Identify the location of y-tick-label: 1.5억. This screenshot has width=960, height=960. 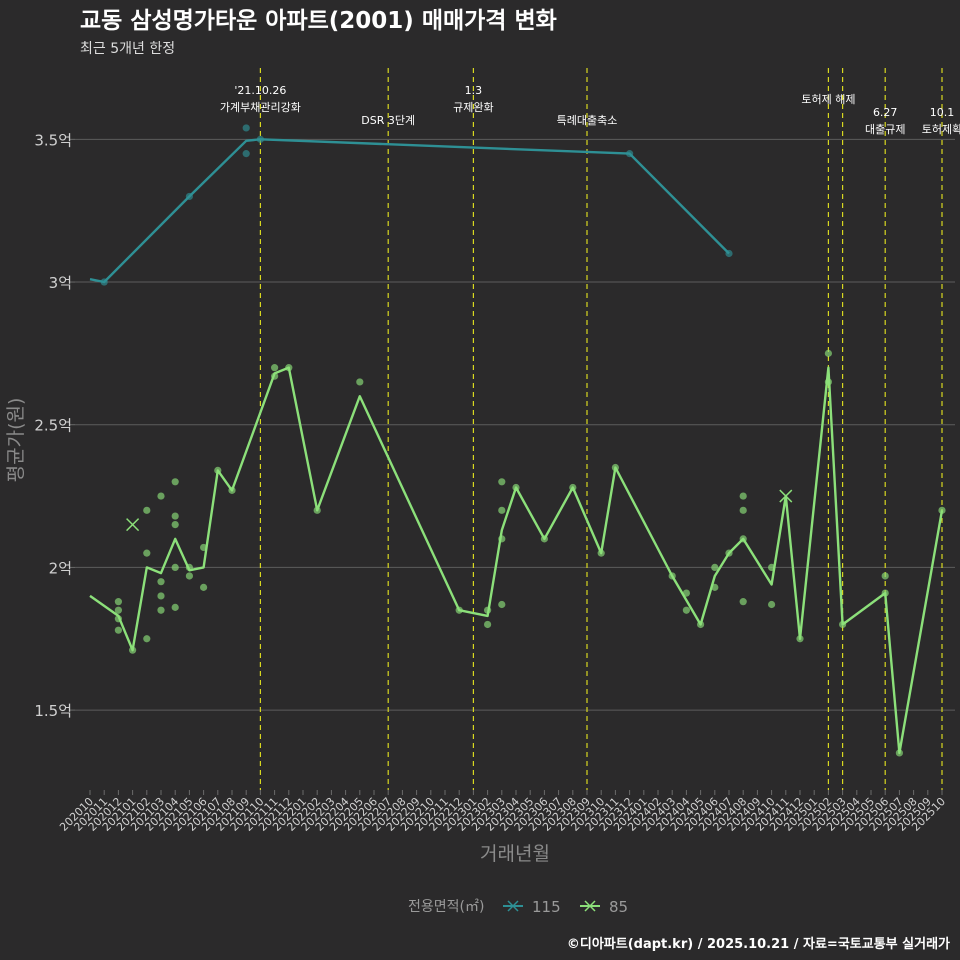
(53, 711).